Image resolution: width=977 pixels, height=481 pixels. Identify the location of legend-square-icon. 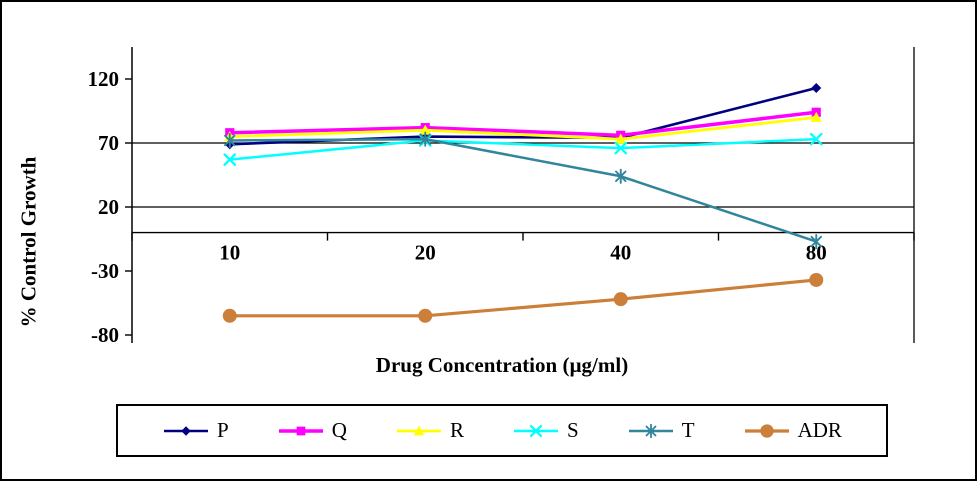
(300, 430).